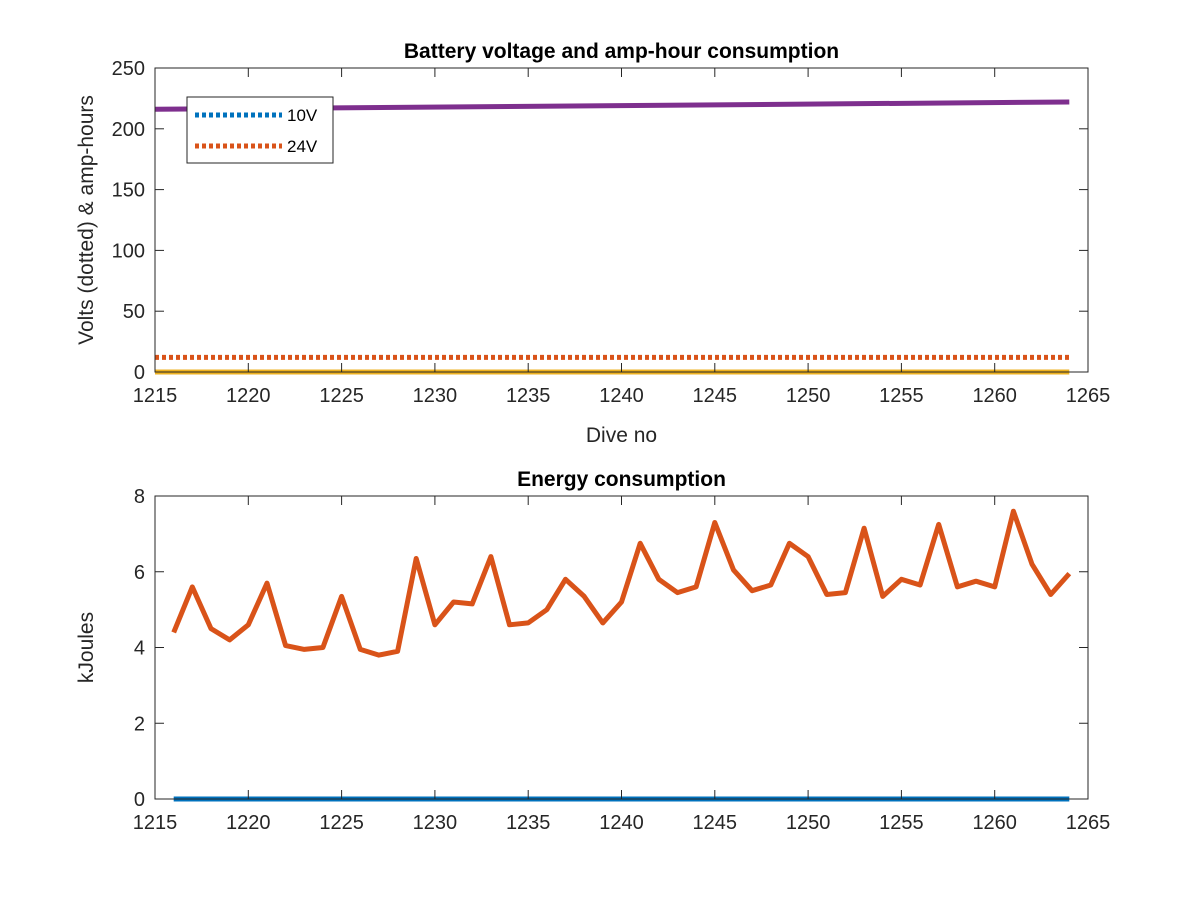 Image resolution: width=1200 pixels, height=900 pixels. Describe the element at coordinates (621, 51) in the screenshot. I see `battery-plot-title: Battery voltage and amp-hour consumption` at that location.